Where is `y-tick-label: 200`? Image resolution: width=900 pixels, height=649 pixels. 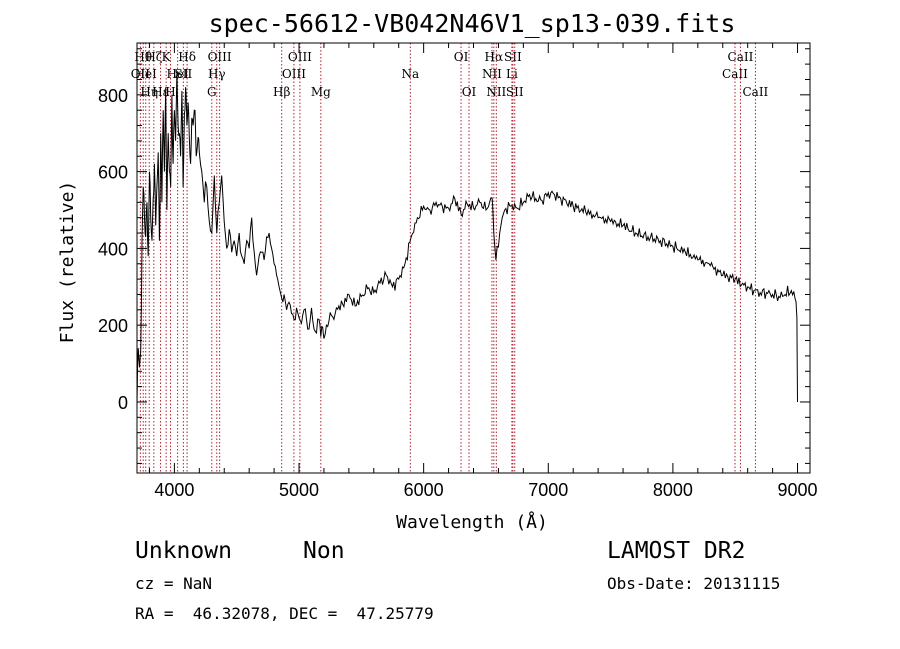
y-tick-label: 200 is located at coordinates (113, 326).